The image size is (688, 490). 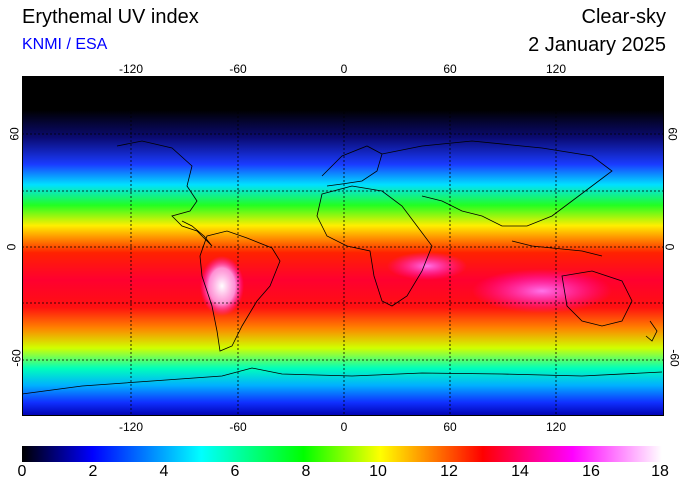 What do you see at coordinates (450, 427) in the screenshot?
I see `lon-tick-bottom: 60` at bounding box center [450, 427].